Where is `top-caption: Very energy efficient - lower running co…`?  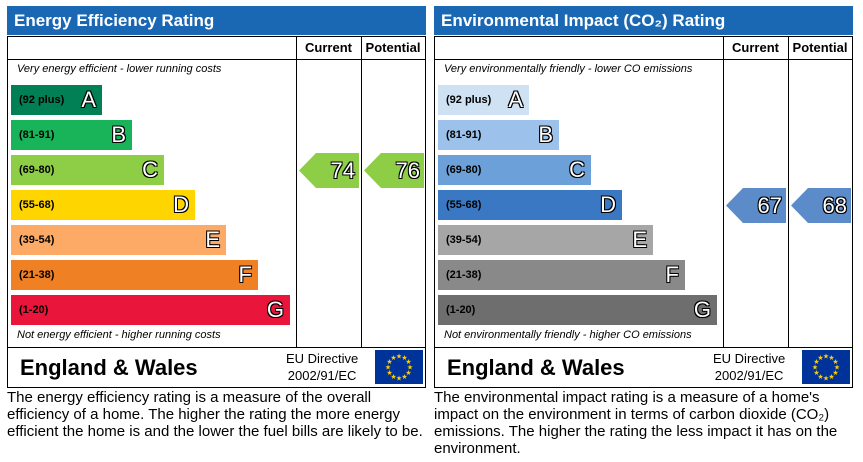 top-caption: Very energy efficient - lower running co… is located at coordinates (119, 69).